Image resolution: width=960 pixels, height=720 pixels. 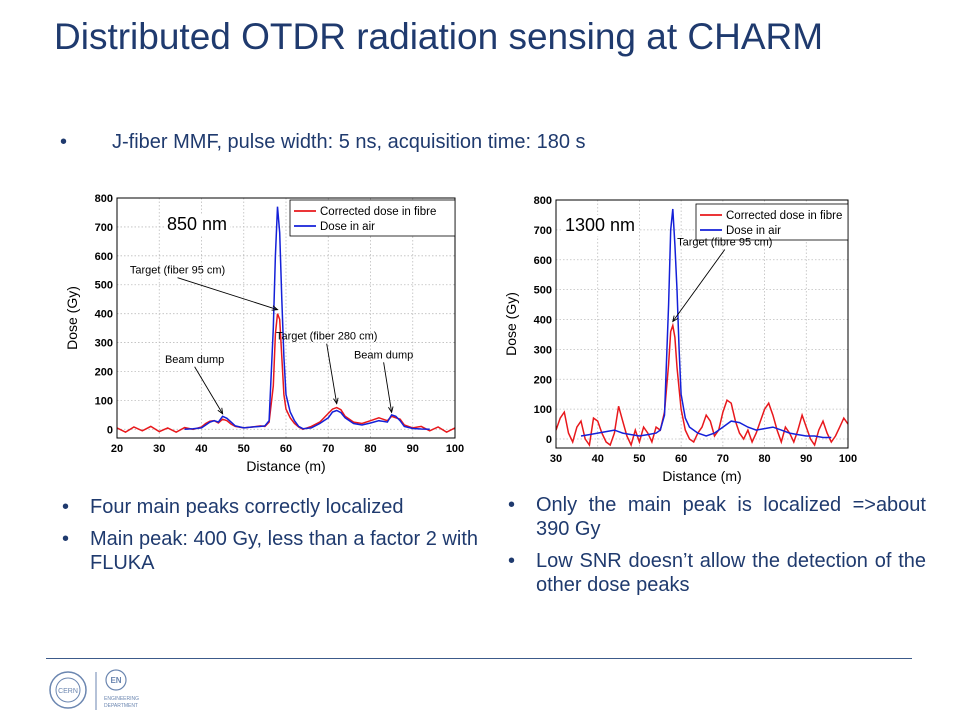 I want to click on cern-logo: CERN, so click(x=68, y=690).